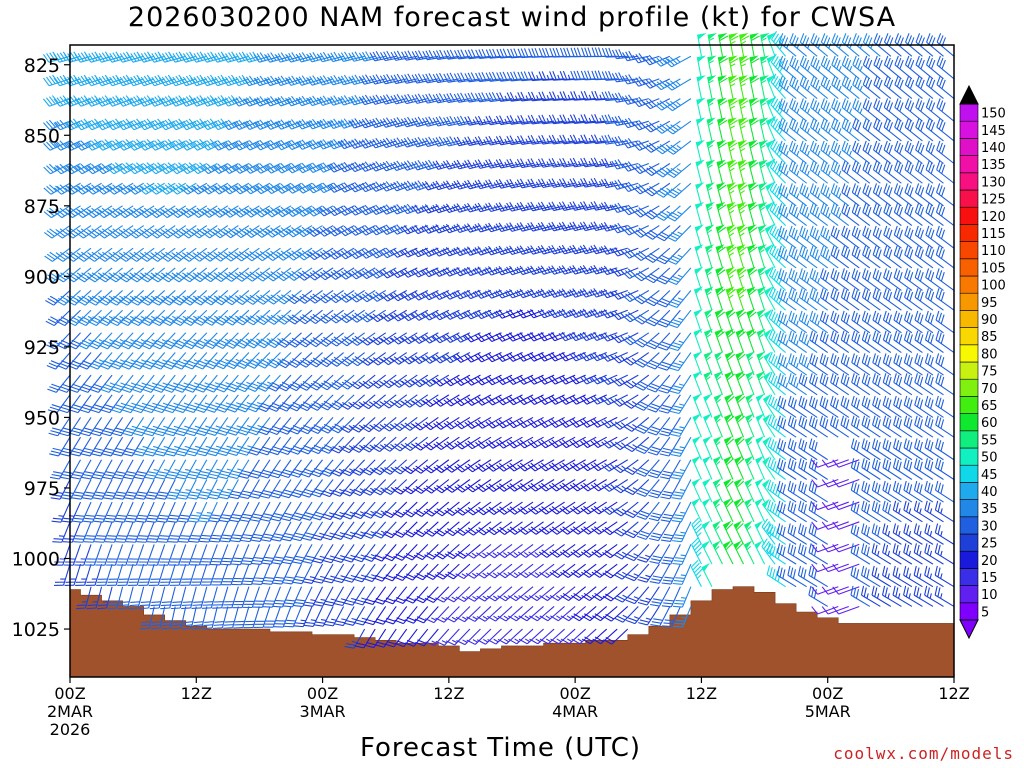  What do you see at coordinates (969, 267) in the screenshot?
I see `colorbar-cell` at bounding box center [969, 267].